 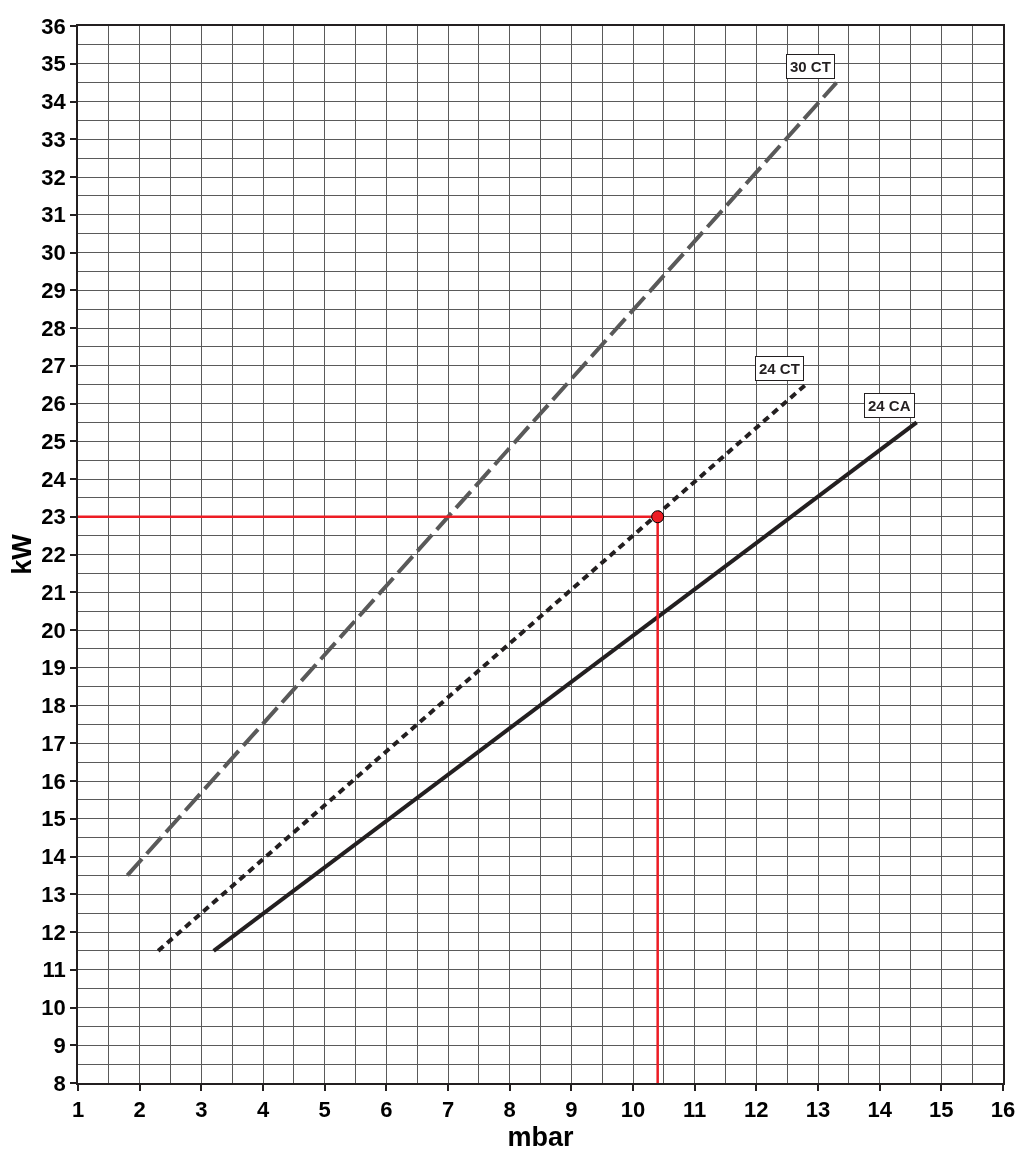 I want to click on y-tick-label: 33, so click(x=53, y=139).